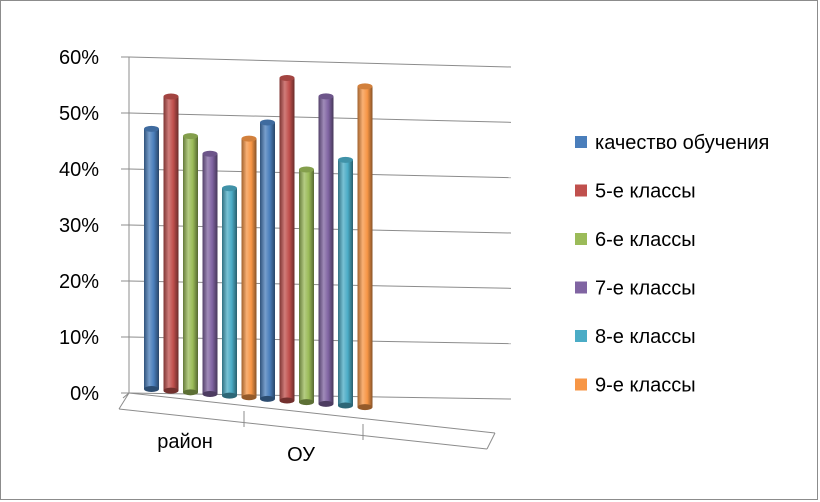 This screenshot has height=502, width=820. I want to click on legend-item: 6-е классы, so click(635, 240).